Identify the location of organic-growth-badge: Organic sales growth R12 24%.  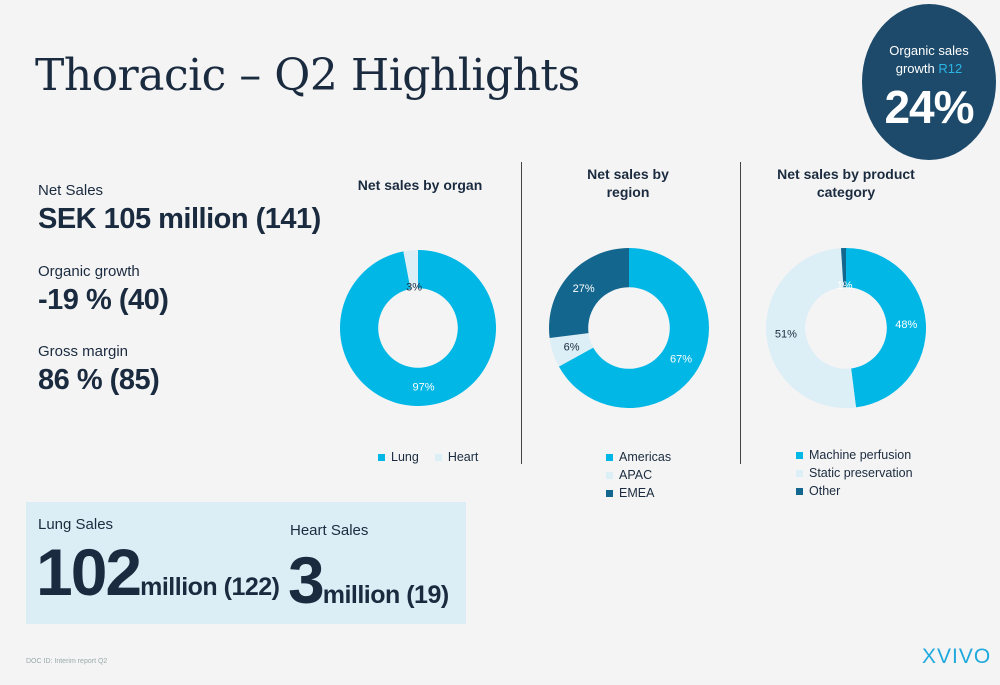
(929, 82).